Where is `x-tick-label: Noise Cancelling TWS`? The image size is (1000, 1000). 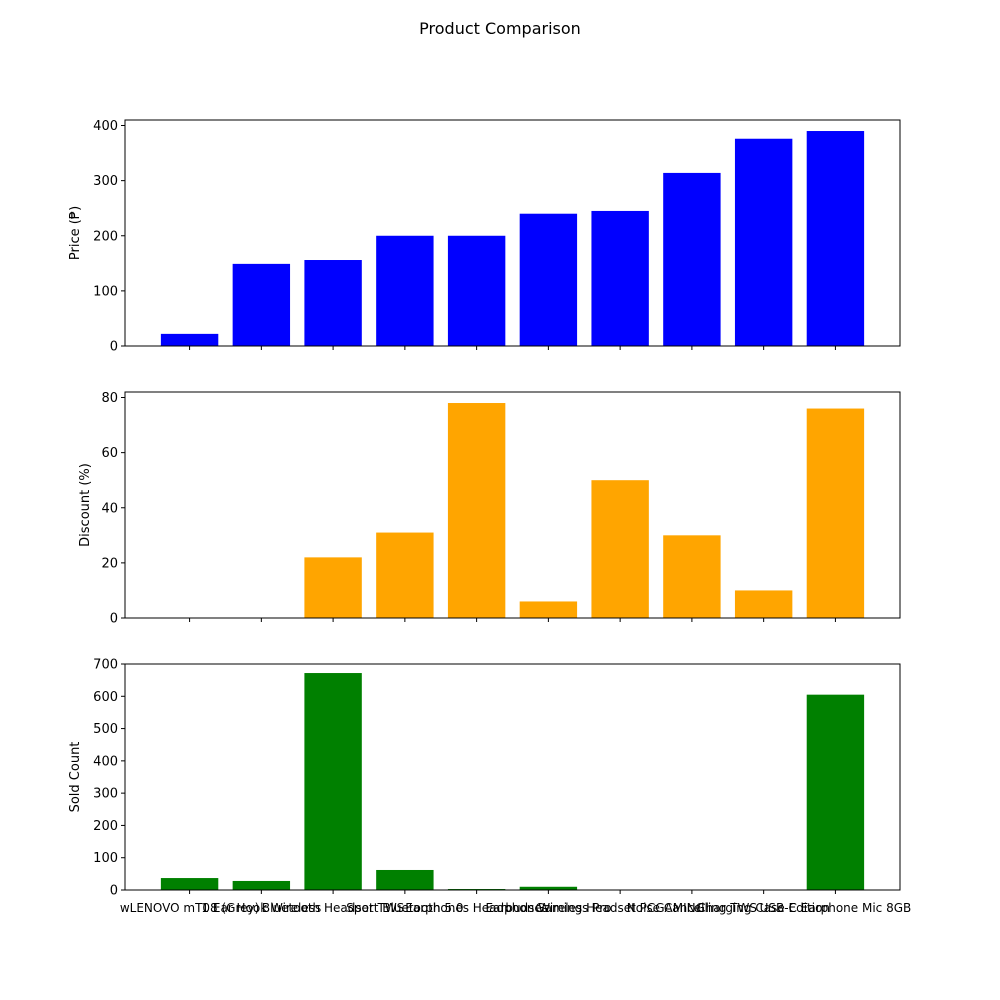 x-tick-label: Noise Cancelling TWS is located at coordinates (692, 908).